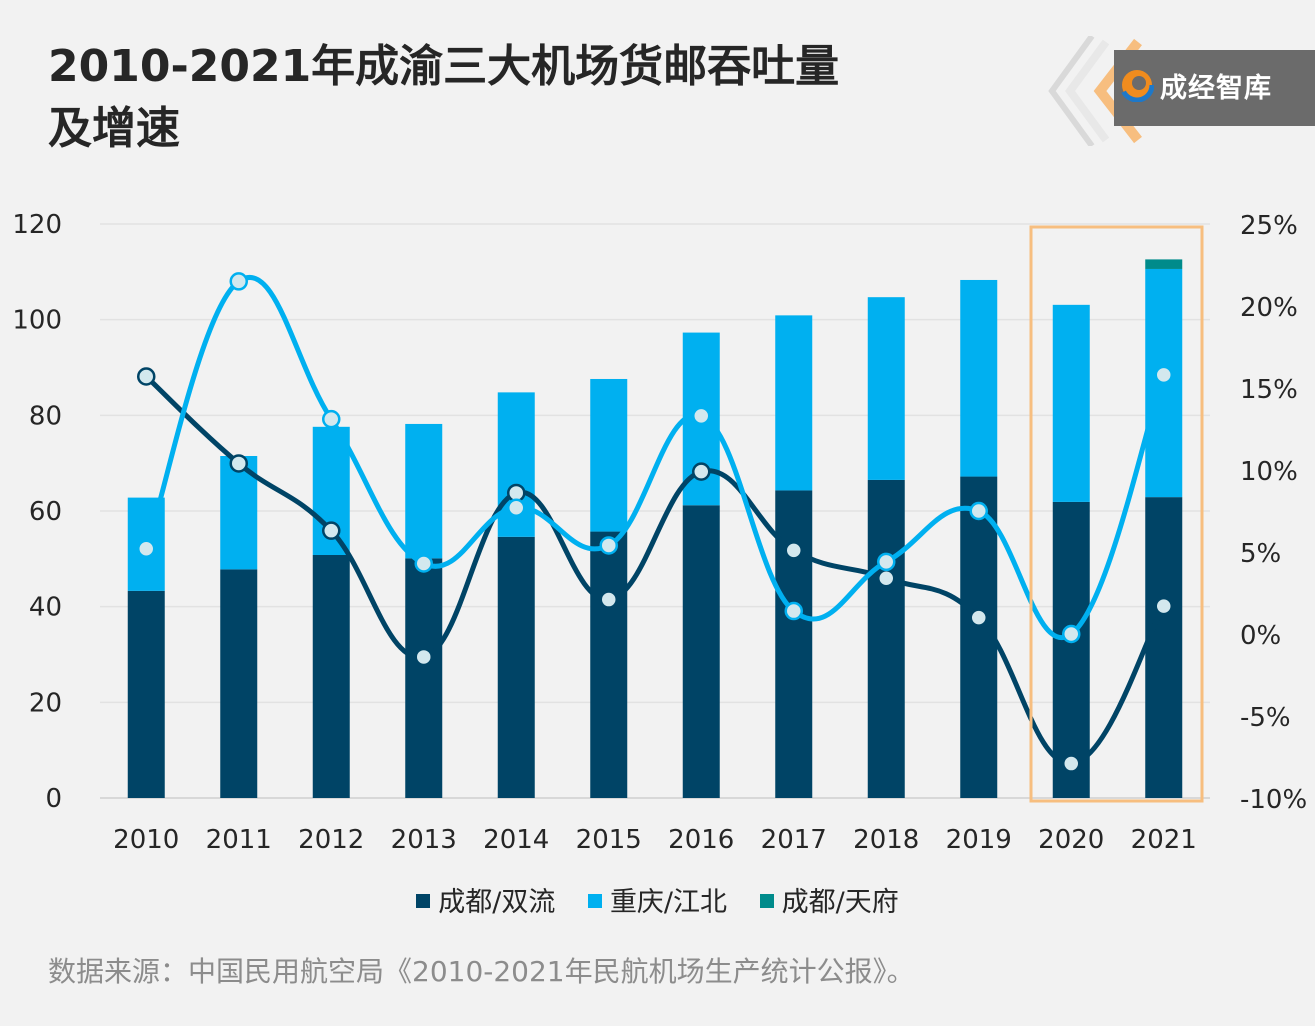 This screenshot has width=1315, height=1026. Describe the element at coordinates (423, 563) in the screenshot. I see `growth-line-chongqing-point-2013` at that location.